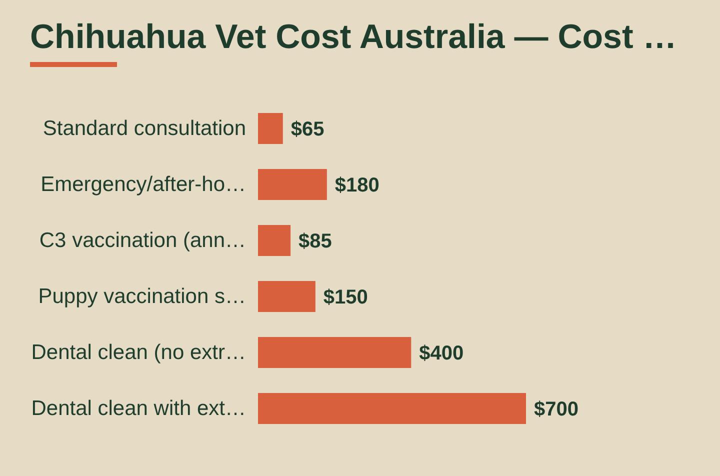 Image resolution: width=720 pixels, height=476 pixels. Describe the element at coordinates (357, 185) in the screenshot. I see `data-label: $180` at that location.